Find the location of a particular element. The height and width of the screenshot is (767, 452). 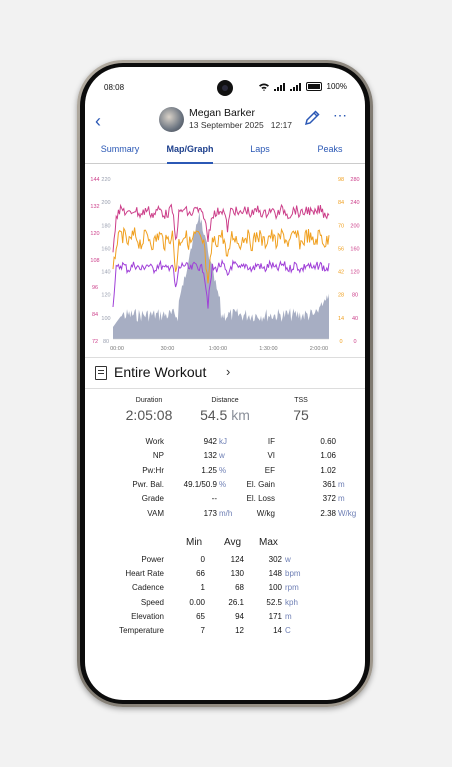

tab-bar: Summary Map/Graph Laps Peaks is located at coordinates (225, 152).